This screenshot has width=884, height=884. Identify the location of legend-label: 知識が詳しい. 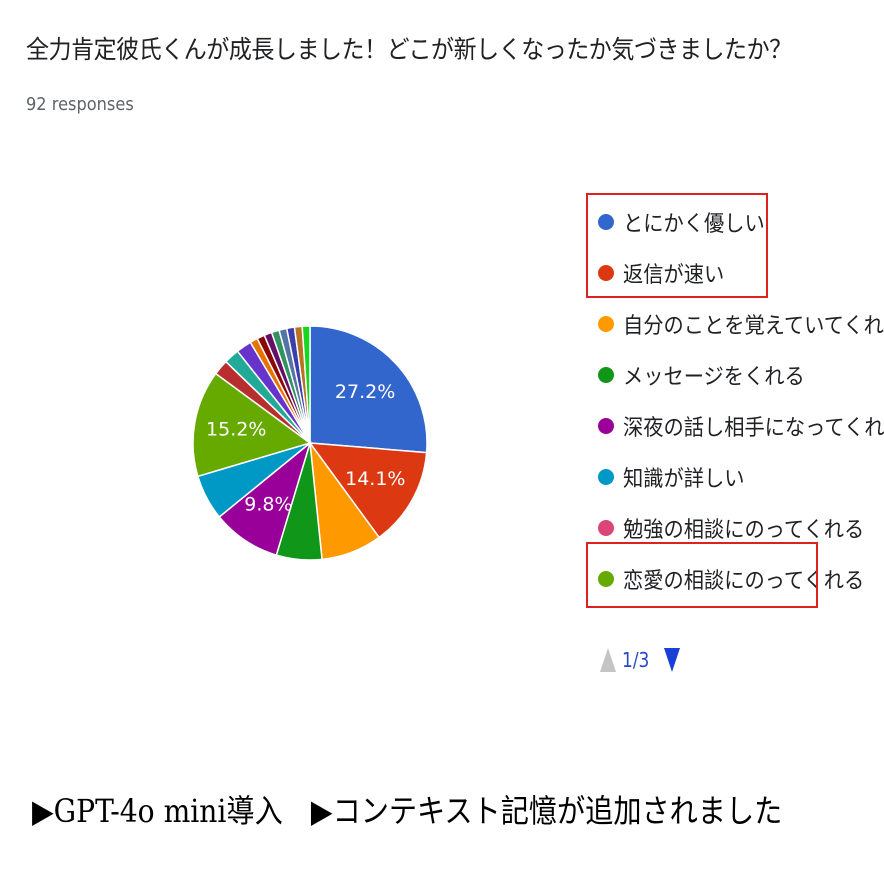
(684, 479).